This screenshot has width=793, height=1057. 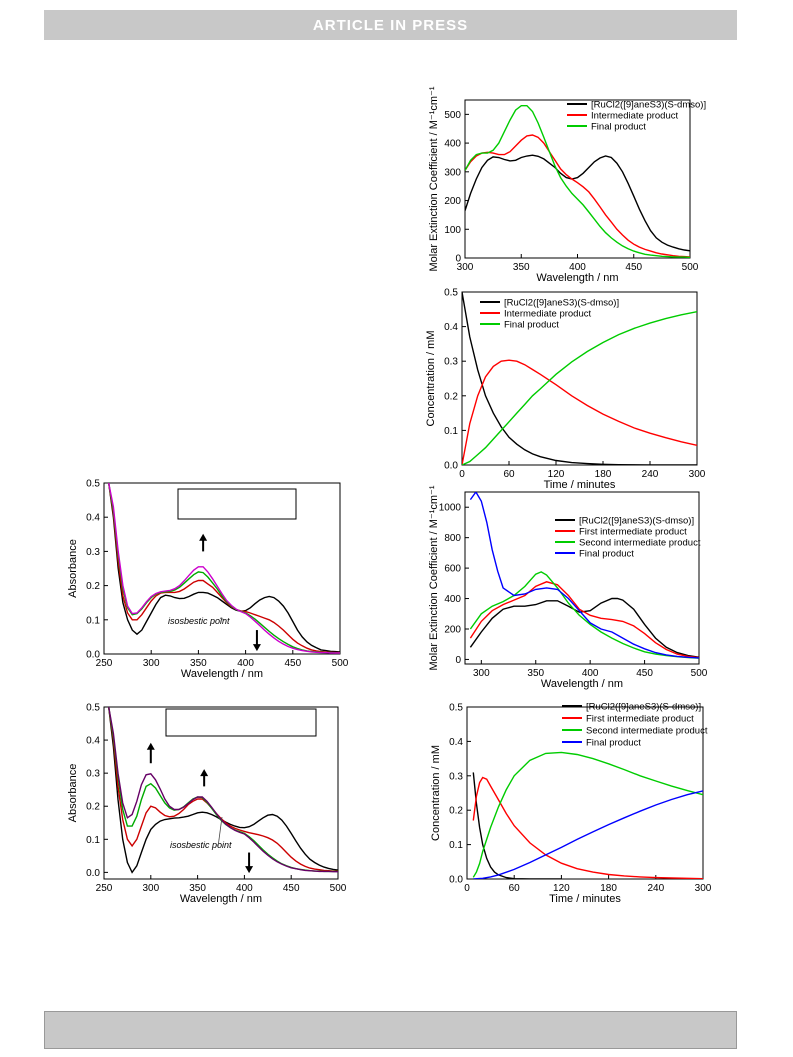 What do you see at coordinates (390, 1030) in the screenshot?
I see `footer-bar` at bounding box center [390, 1030].